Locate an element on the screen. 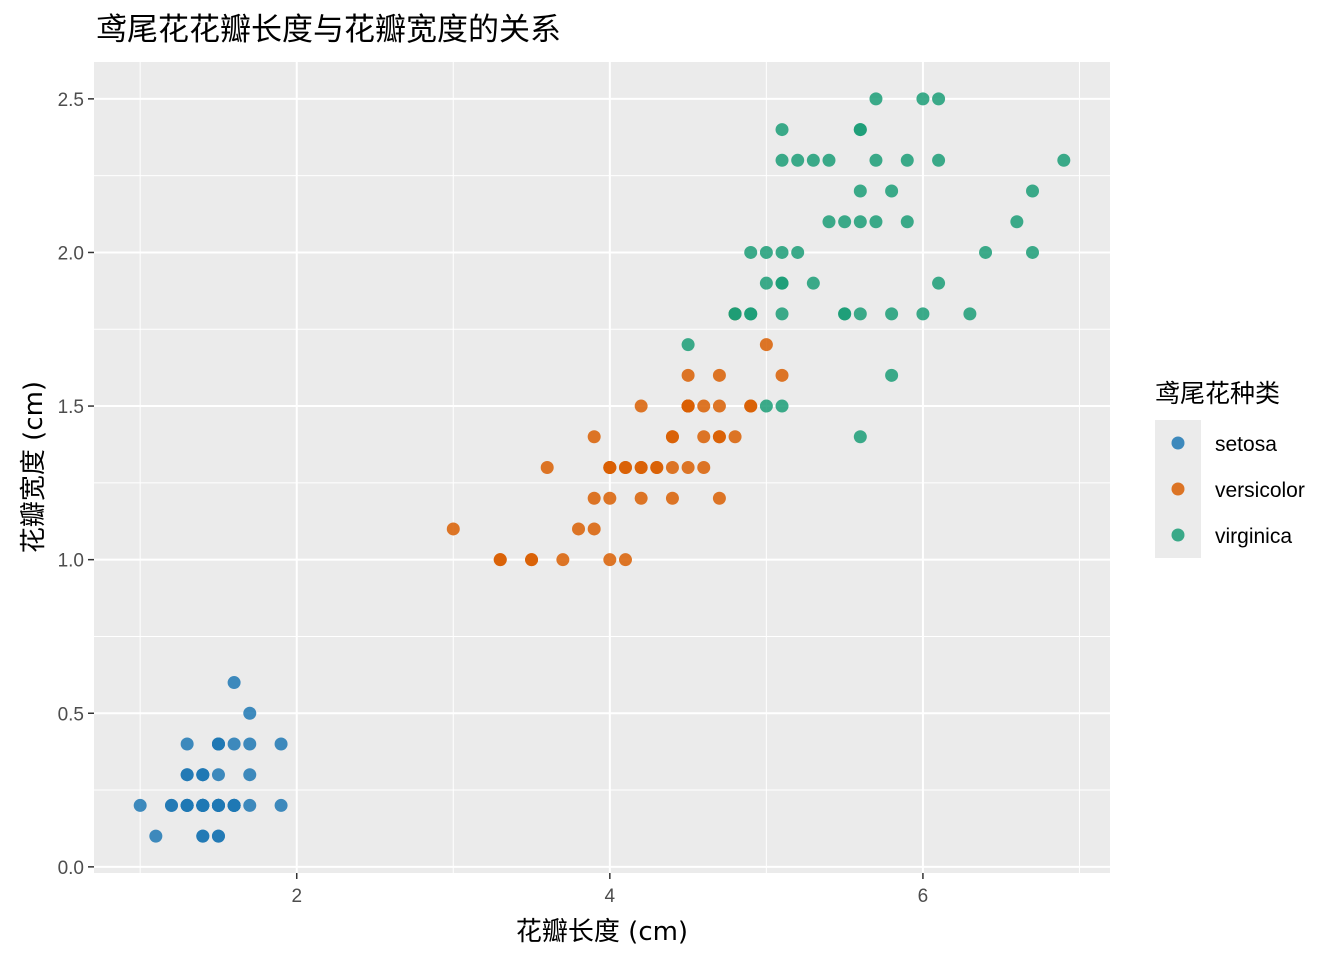  x-tick-label: 6 is located at coordinates (923, 896).